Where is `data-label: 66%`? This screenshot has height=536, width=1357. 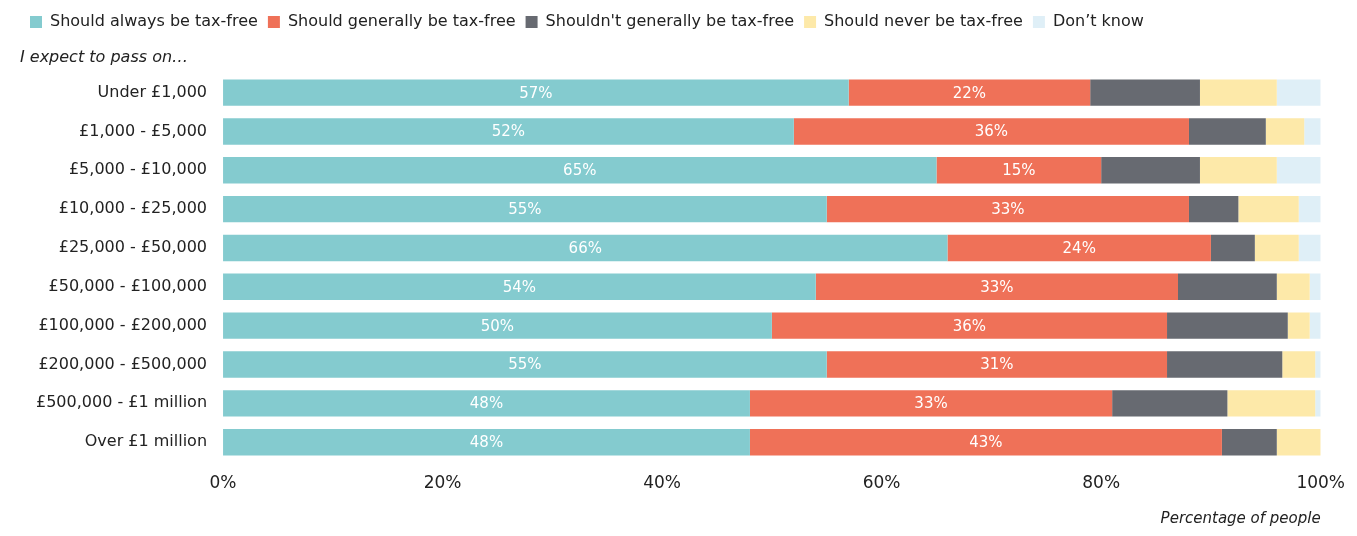
data-label: 66% is located at coordinates (585, 247).